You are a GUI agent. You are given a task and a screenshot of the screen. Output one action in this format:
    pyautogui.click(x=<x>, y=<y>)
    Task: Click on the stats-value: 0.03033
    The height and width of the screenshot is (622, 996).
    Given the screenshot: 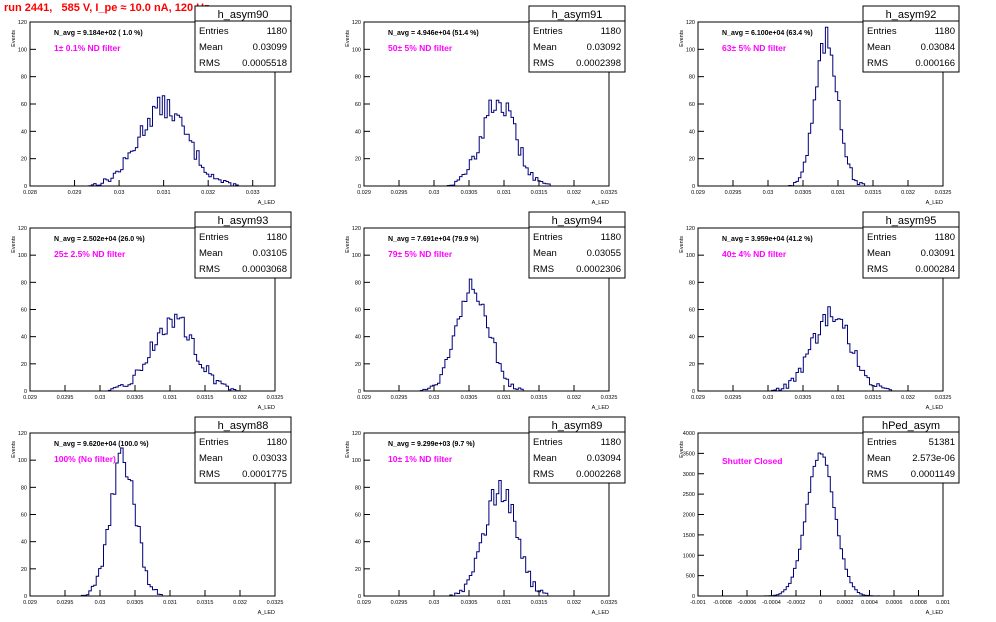 What is the action you would take?
    pyautogui.click(x=270, y=458)
    